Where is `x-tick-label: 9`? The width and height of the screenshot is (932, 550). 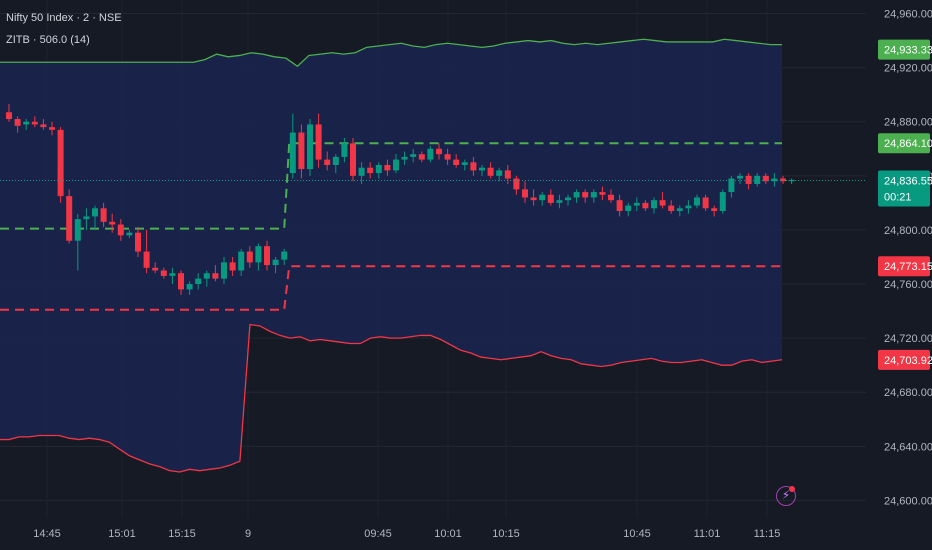
x-tick-label: 9 is located at coordinates (248, 534).